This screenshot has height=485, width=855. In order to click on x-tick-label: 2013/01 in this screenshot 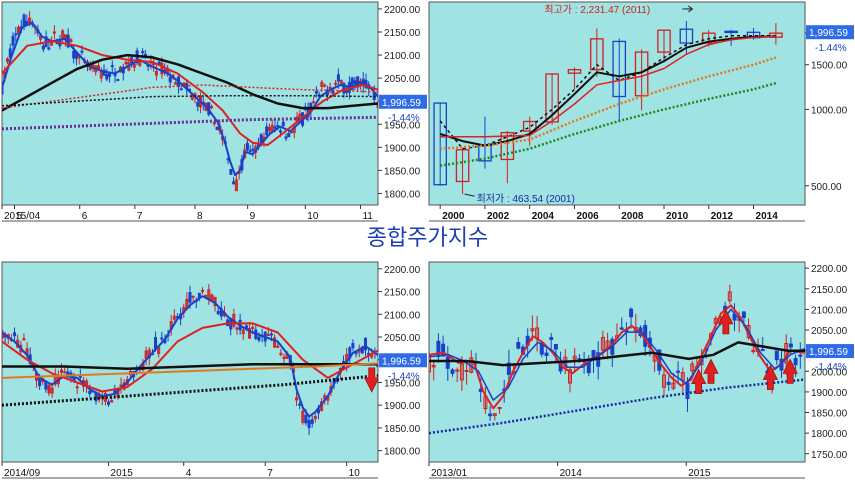, I will do `click(449, 473)`.